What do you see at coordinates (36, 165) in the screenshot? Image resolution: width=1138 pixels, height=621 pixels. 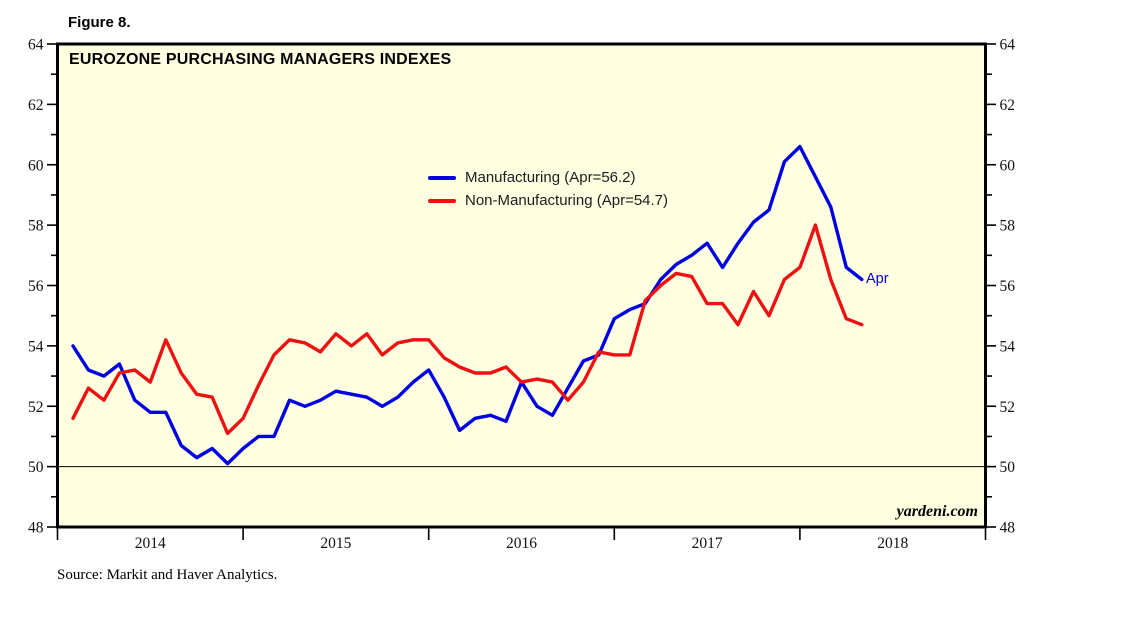 I see `y-axis-label-left: 60` at bounding box center [36, 165].